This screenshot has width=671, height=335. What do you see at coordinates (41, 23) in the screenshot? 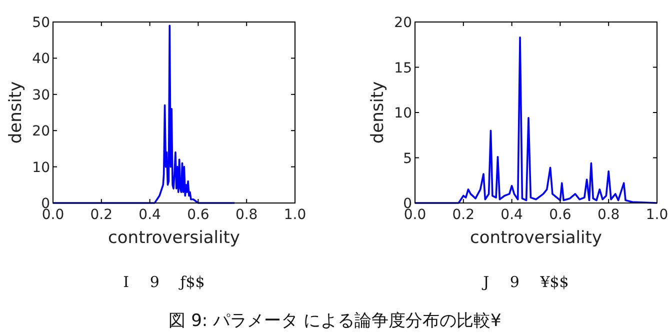
I see `y-tick-label: 50` at bounding box center [41, 23].